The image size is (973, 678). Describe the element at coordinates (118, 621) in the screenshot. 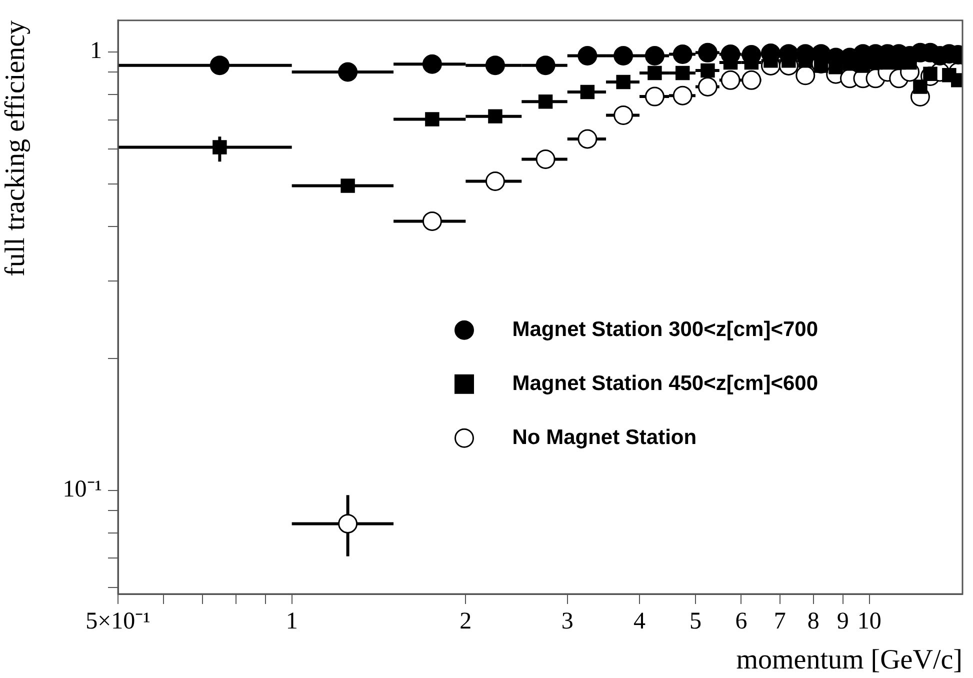

I see `x-tick-label: 5×10⁻¹` at that location.